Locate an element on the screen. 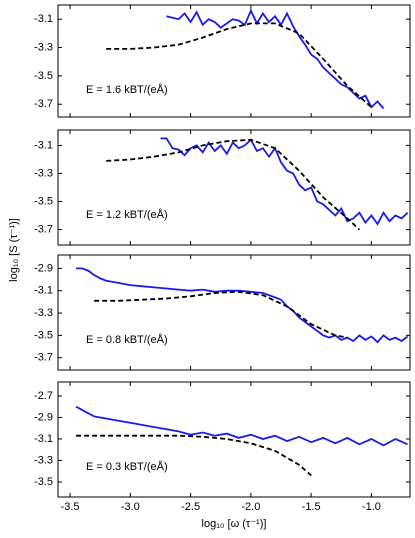 This screenshot has height=538, width=415. y-tick-label: -2.7 is located at coordinates (43, 396).